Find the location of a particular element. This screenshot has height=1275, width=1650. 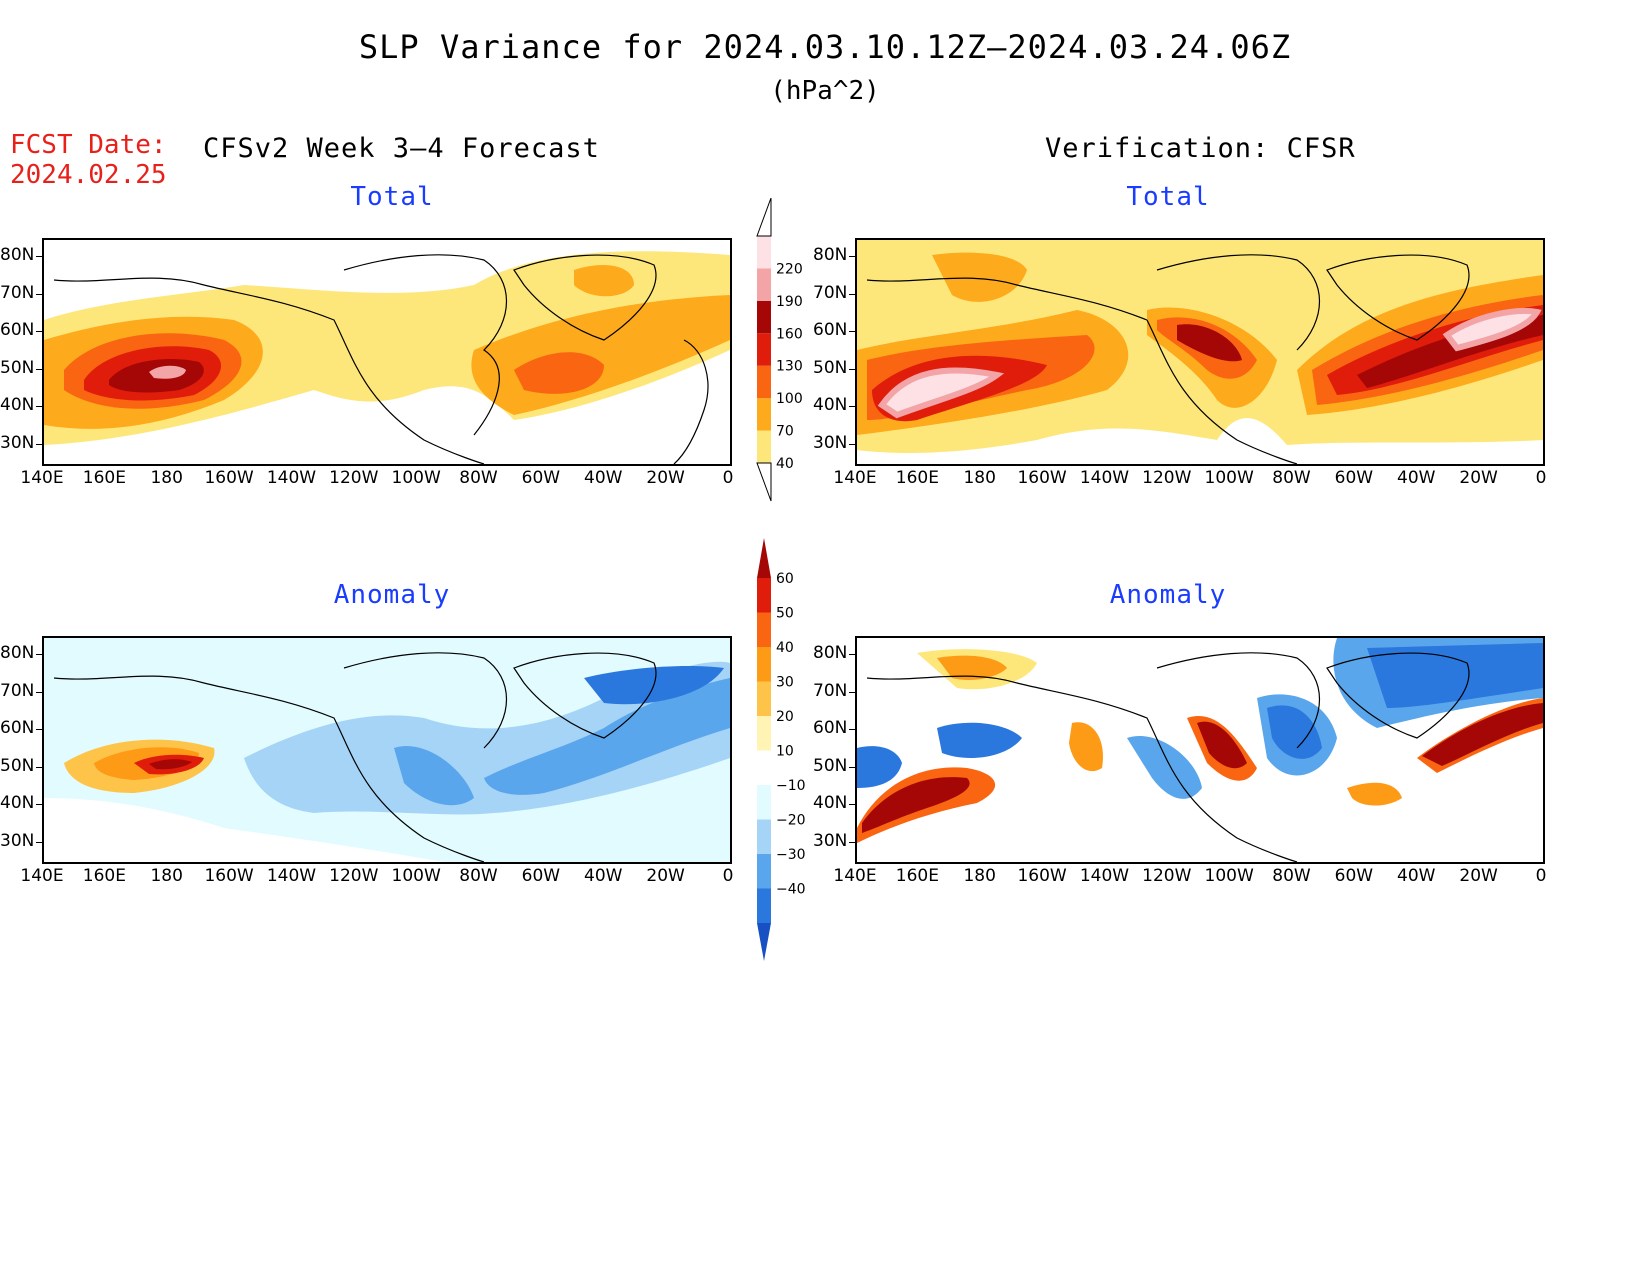

ver-anom-lon-label: 140W is located at coordinates (1104, 876).